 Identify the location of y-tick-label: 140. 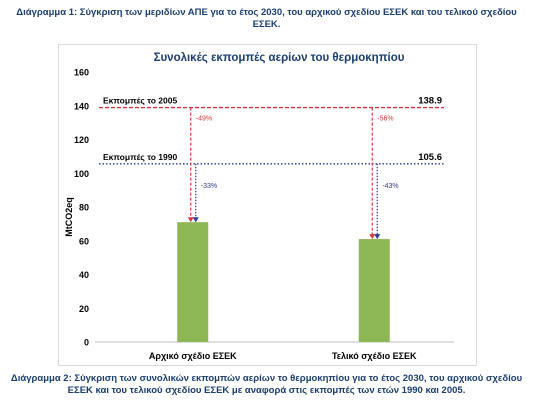
(81, 106).